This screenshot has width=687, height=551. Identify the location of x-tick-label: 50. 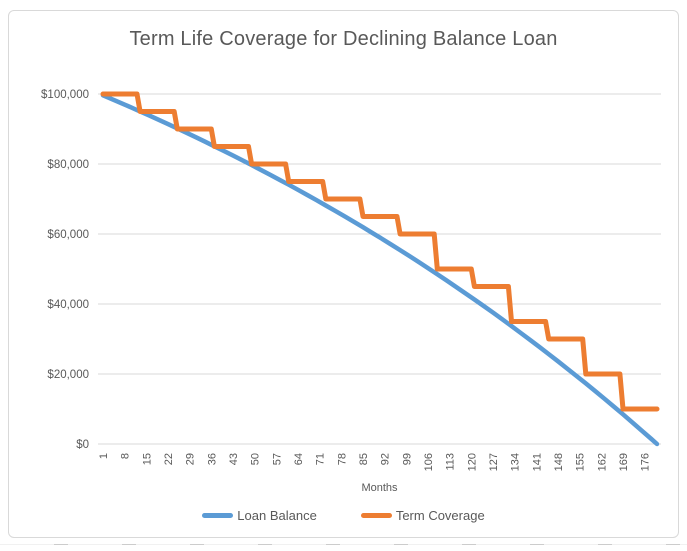
(256, 459).